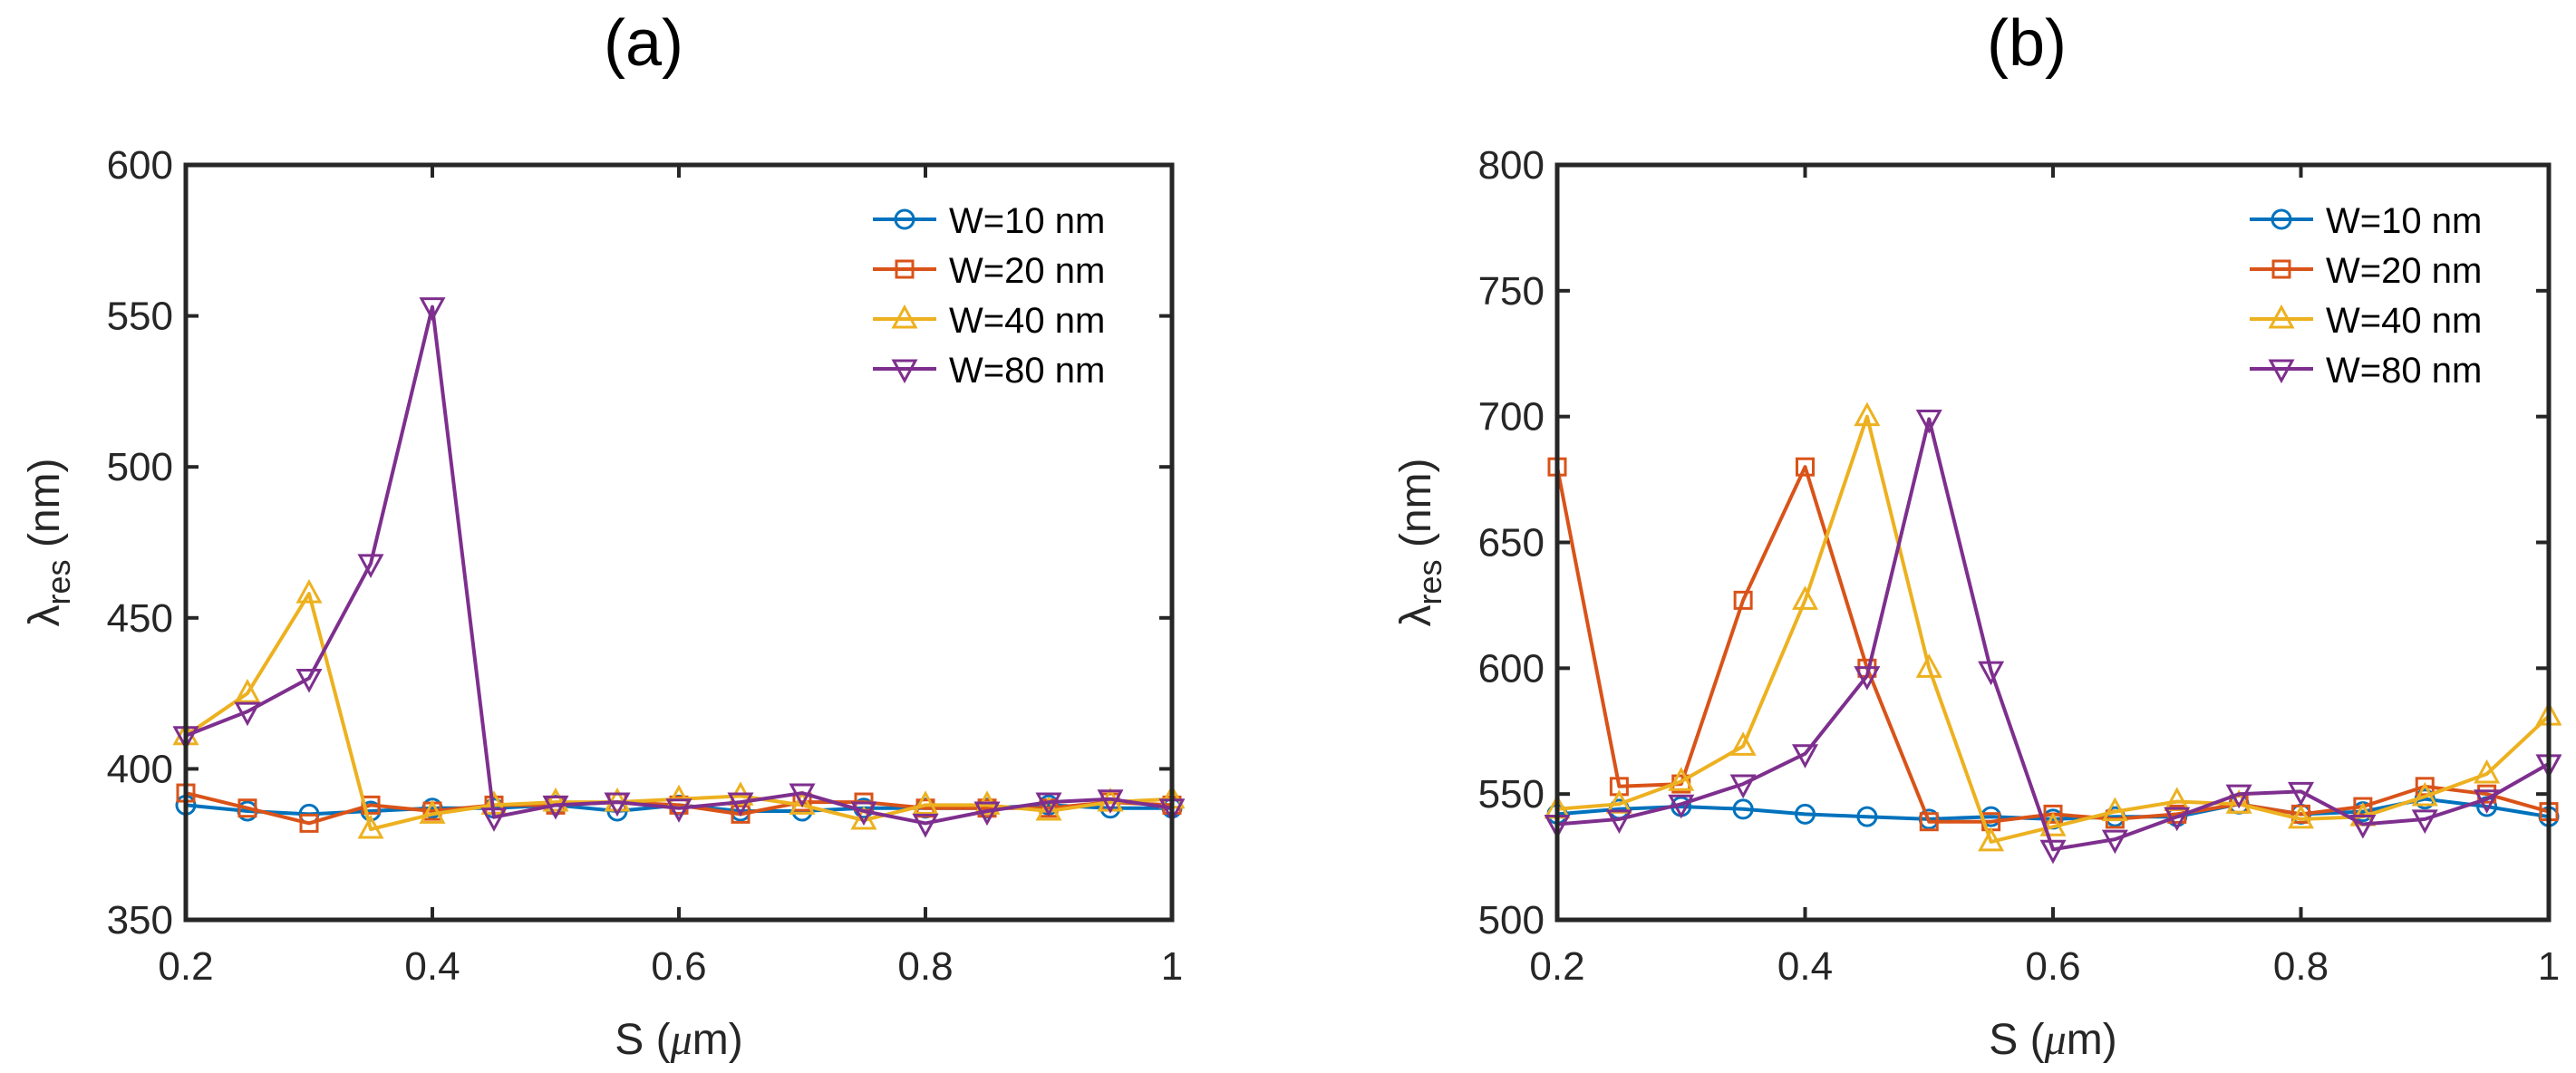  I want to click on y-tick-label: 650, so click(1511, 543).